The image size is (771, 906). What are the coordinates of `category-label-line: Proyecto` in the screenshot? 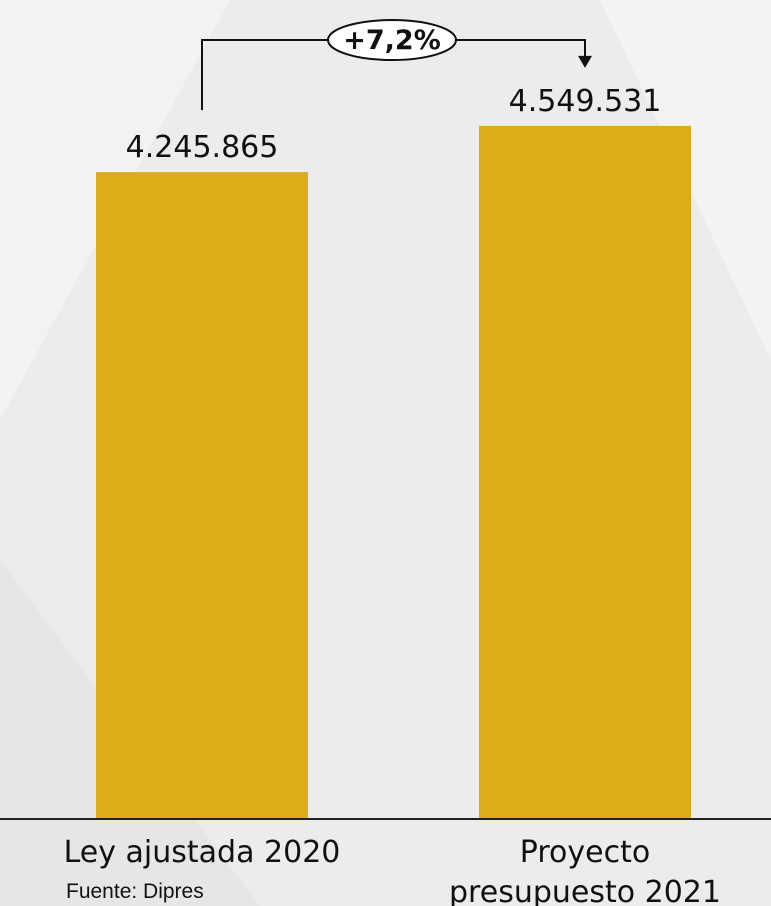 It's located at (585, 852).